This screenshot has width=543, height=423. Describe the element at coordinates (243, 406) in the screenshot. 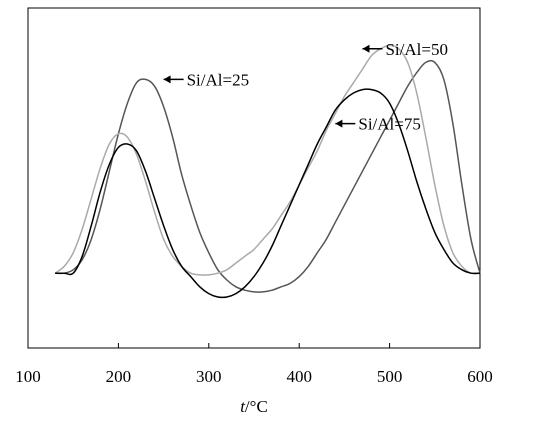

I see `x-axis-label-var: t` at that location.